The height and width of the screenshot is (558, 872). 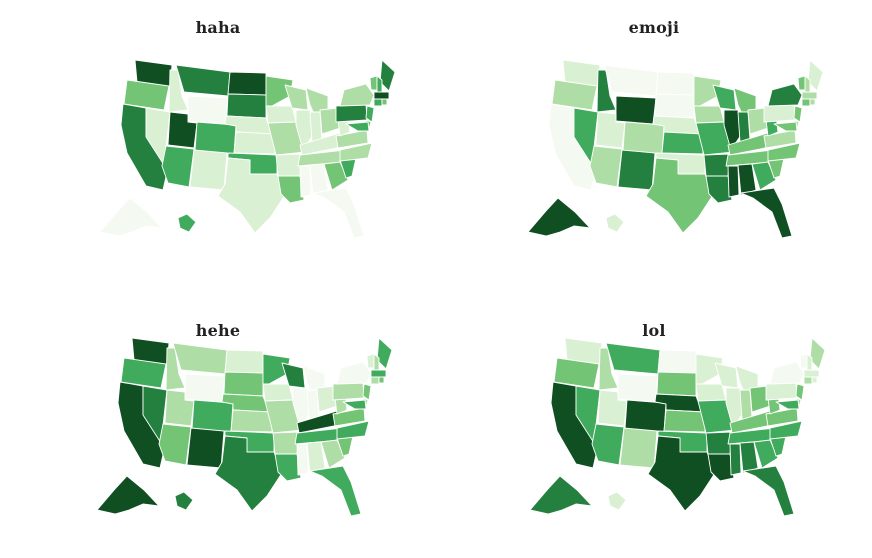 What do you see at coordinates (576, 373) in the screenshot?
I see `state-or-lol` at bounding box center [576, 373].